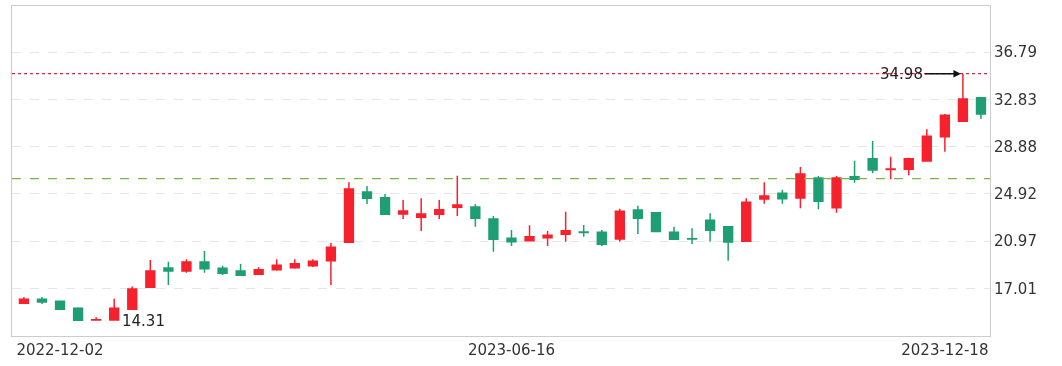 The height and width of the screenshot is (366, 1062). Describe the element at coordinates (143, 321) in the screenshot. I see `annotation: 14.31` at that location.